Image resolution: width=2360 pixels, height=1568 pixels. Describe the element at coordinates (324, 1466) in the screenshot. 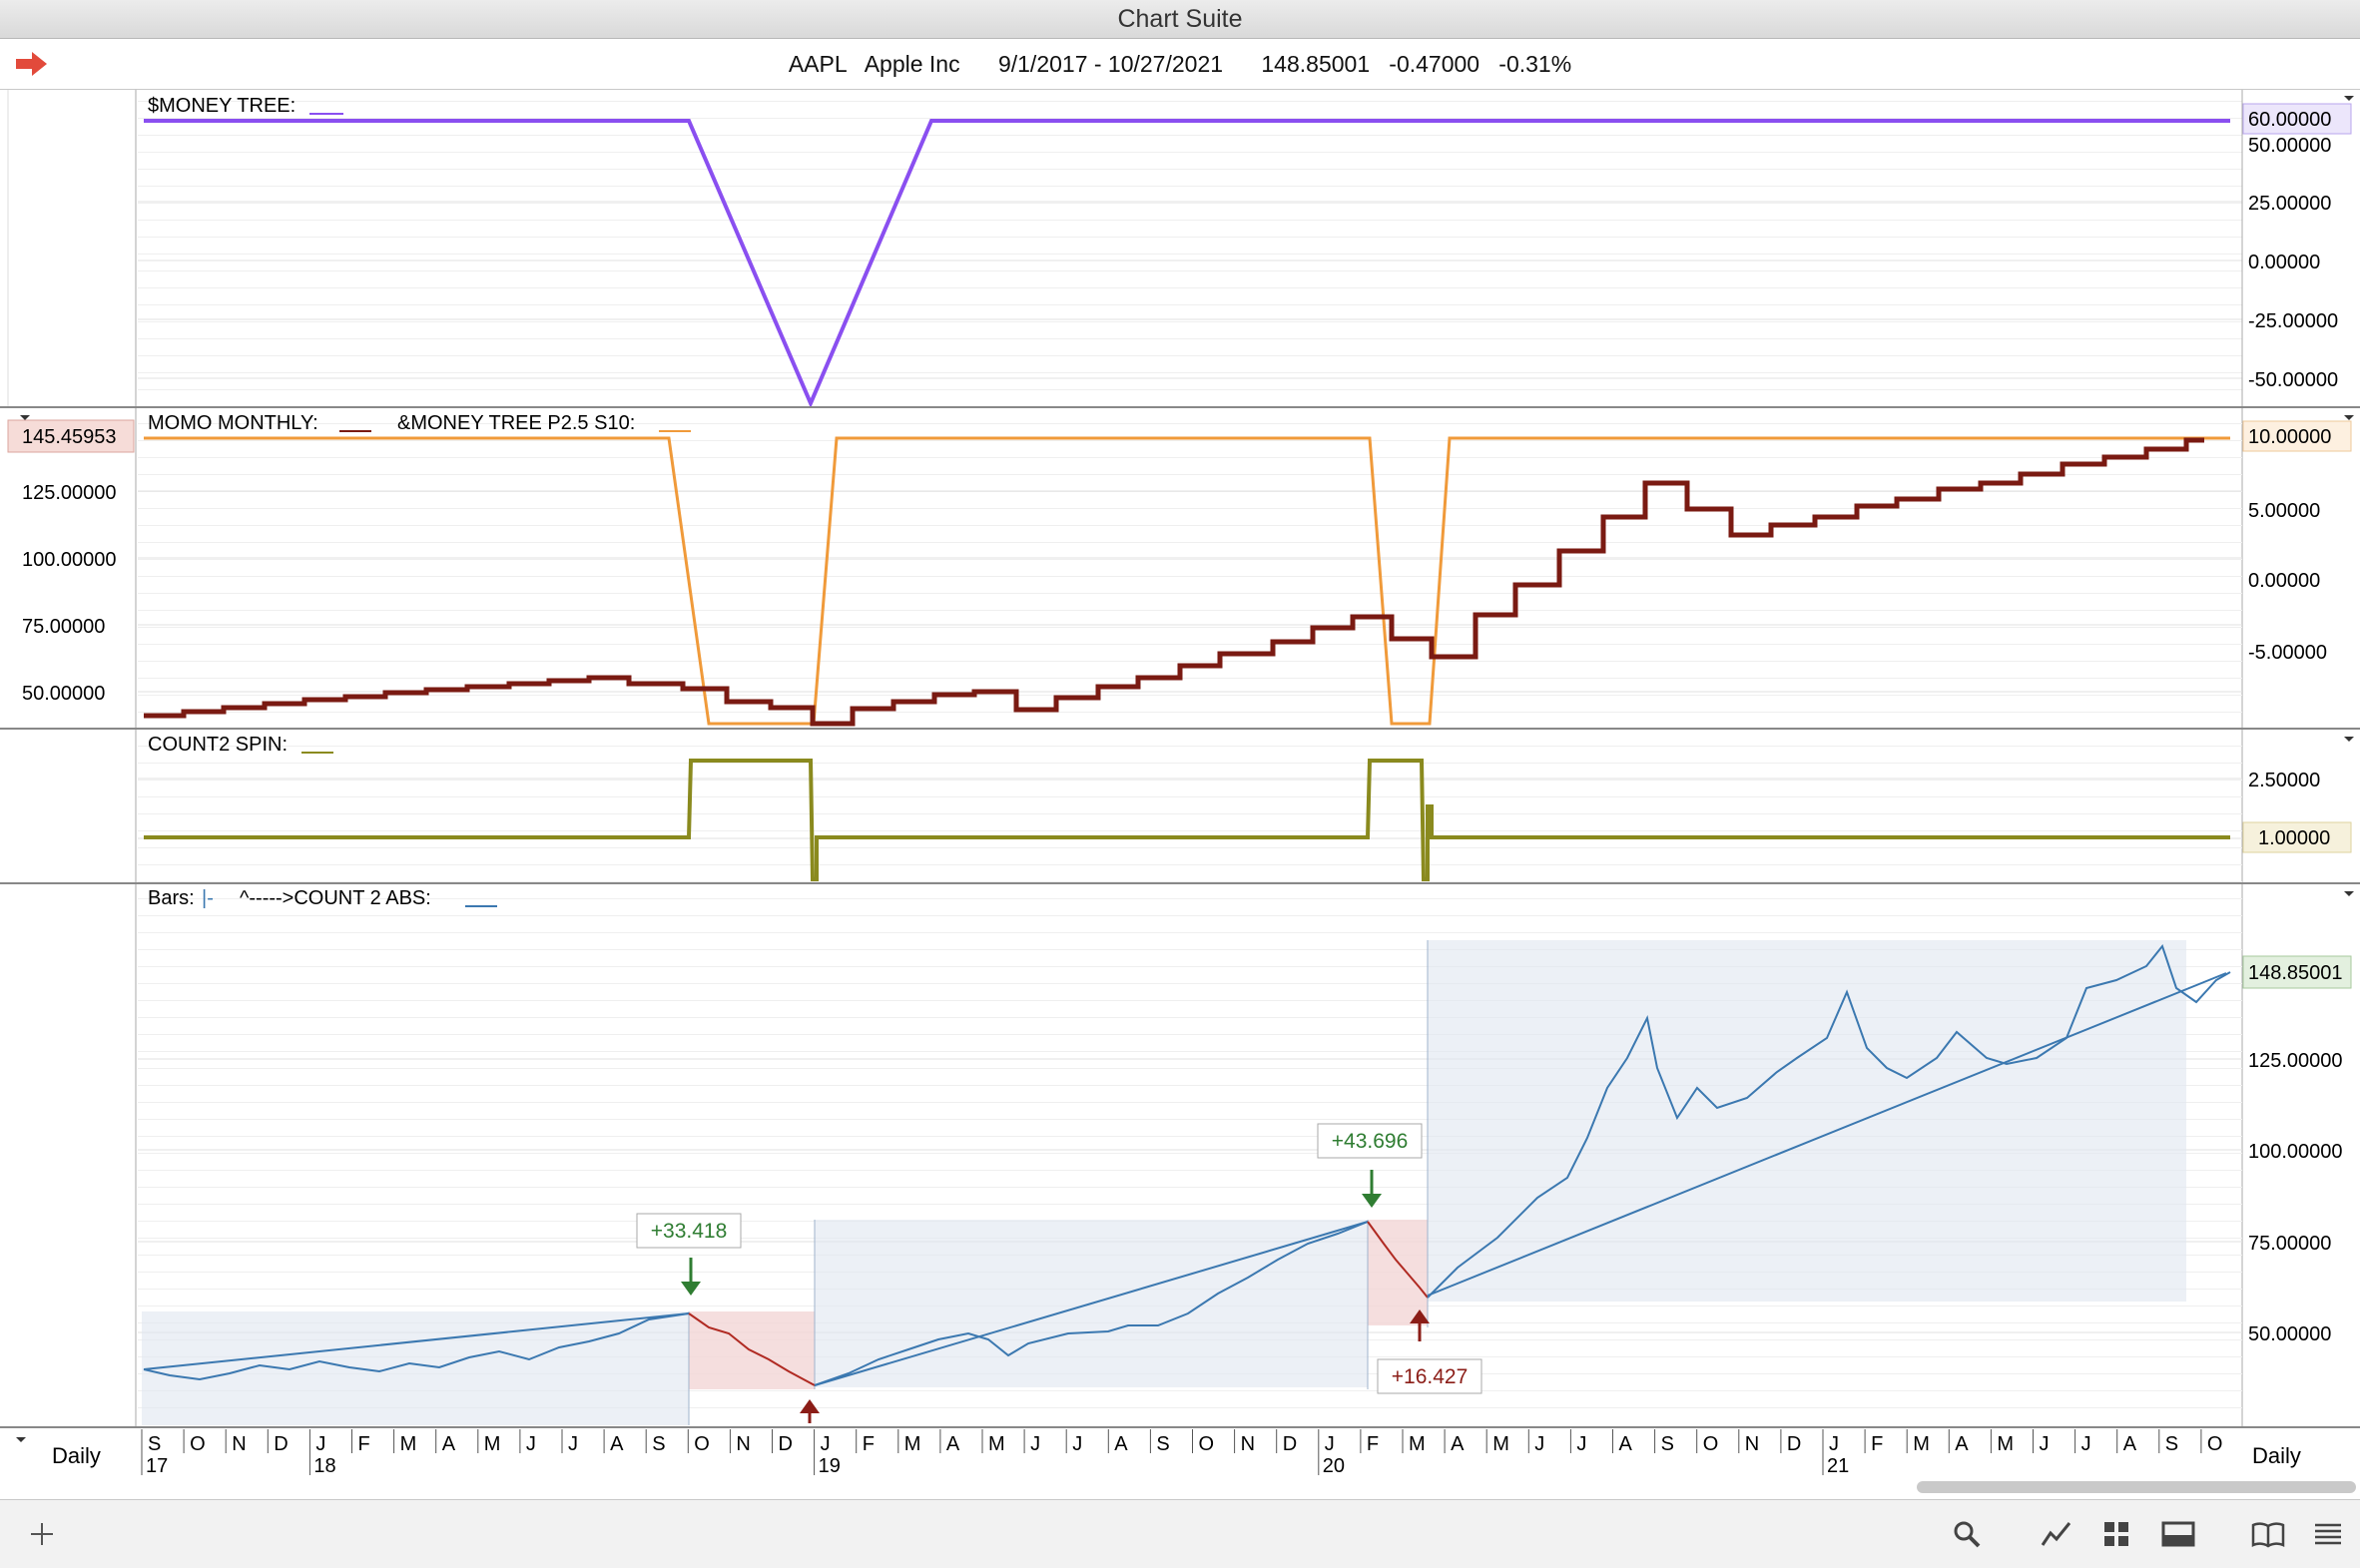

I see `year-tick-label: 18` at that location.